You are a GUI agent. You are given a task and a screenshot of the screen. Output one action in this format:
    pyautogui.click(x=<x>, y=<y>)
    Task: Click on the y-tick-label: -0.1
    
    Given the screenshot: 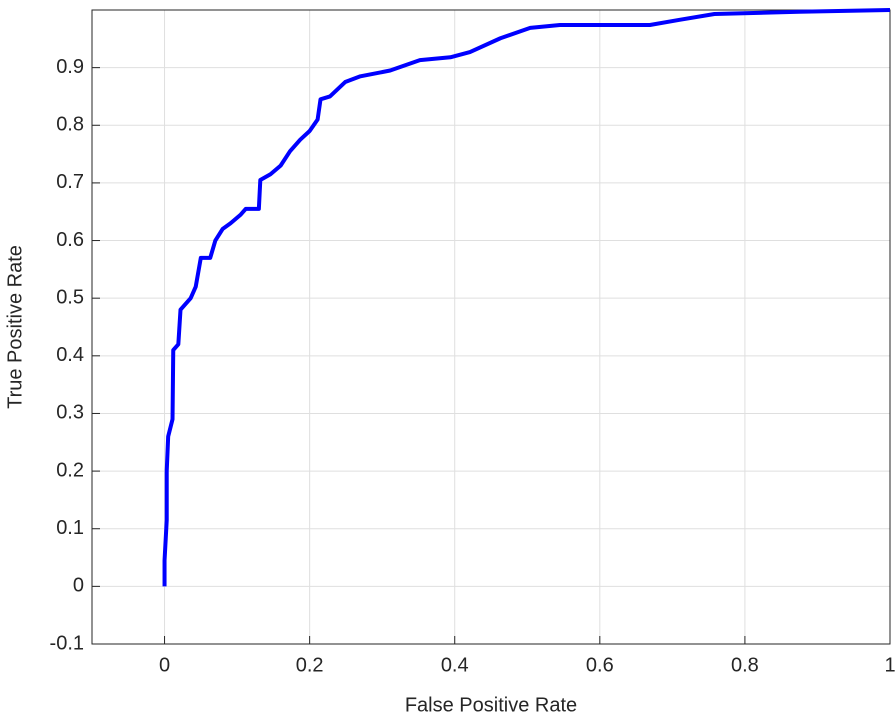 What is the action you would take?
    pyautogui.click(x=67, y=643)
    